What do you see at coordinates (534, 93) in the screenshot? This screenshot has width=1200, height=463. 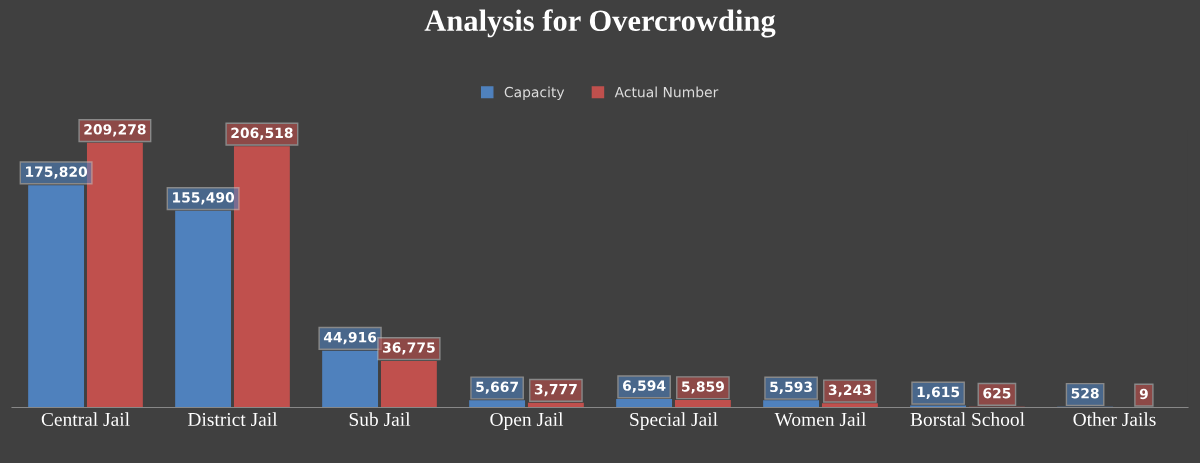 I see `legend-label: Capacity` at bounding box center [534, 93].